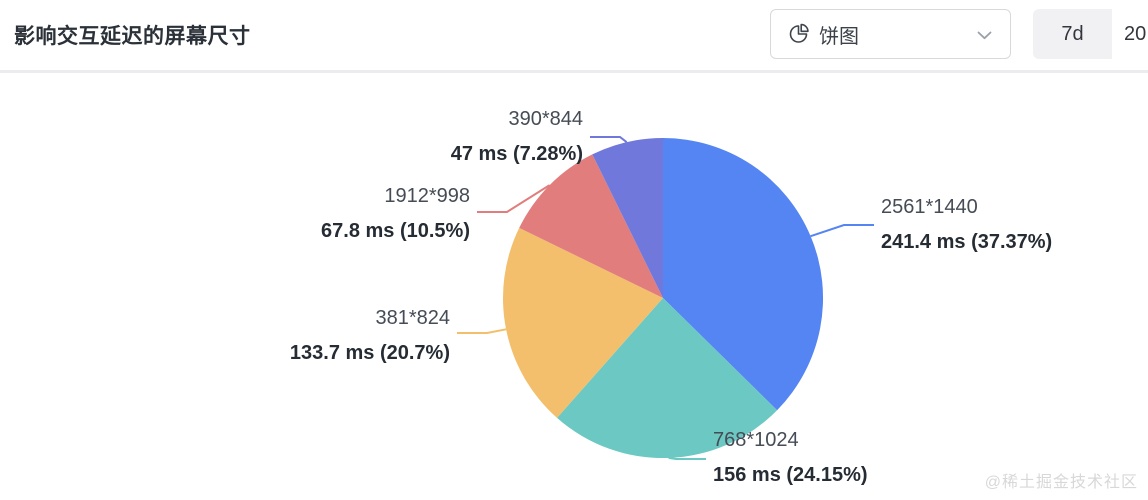 Image resolution: width=1148 pixels, height=500 pixels. Describe the element at coordinates (1072, 34) in the screenshot. I see `time-range-button-7d: 7d` at that location.